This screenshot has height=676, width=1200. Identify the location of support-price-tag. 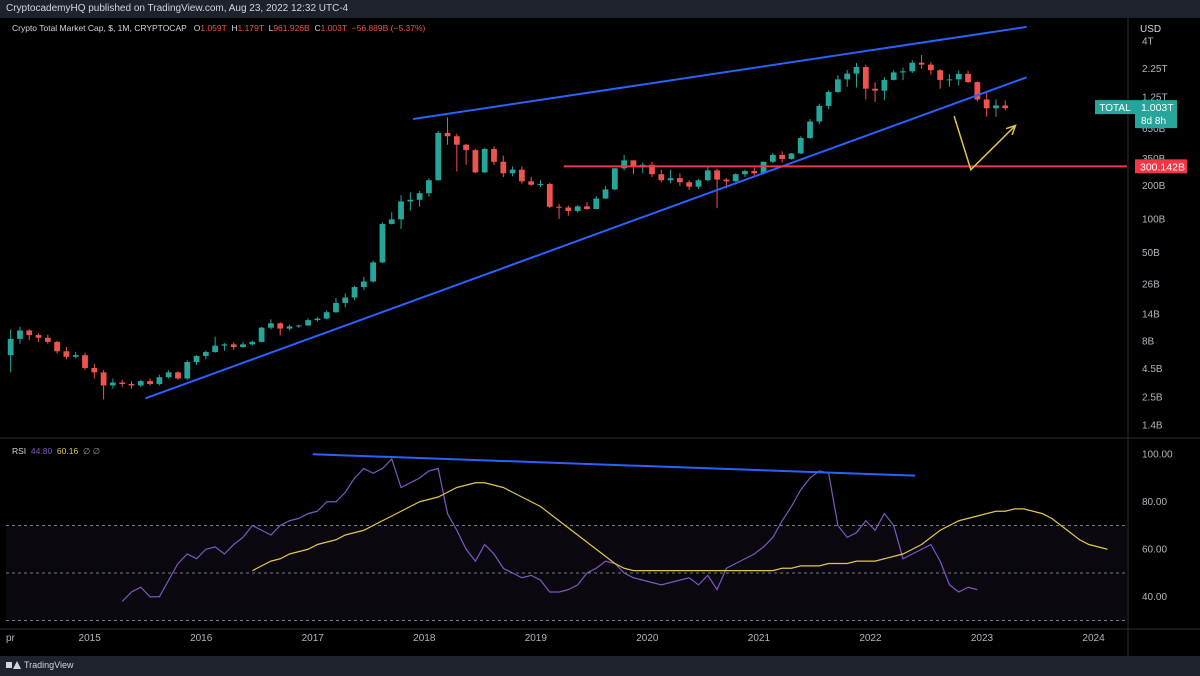
(1161, 166).